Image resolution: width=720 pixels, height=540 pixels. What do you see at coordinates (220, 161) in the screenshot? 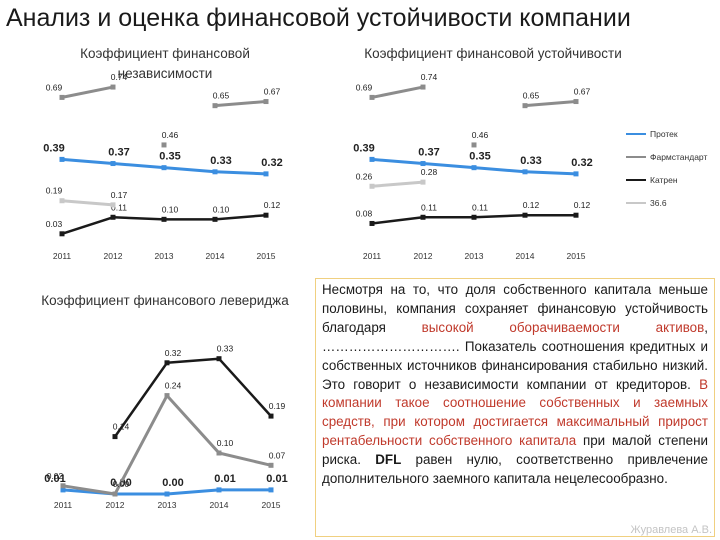
I see `data-label: 0.33` at bounding box center [220, 161].